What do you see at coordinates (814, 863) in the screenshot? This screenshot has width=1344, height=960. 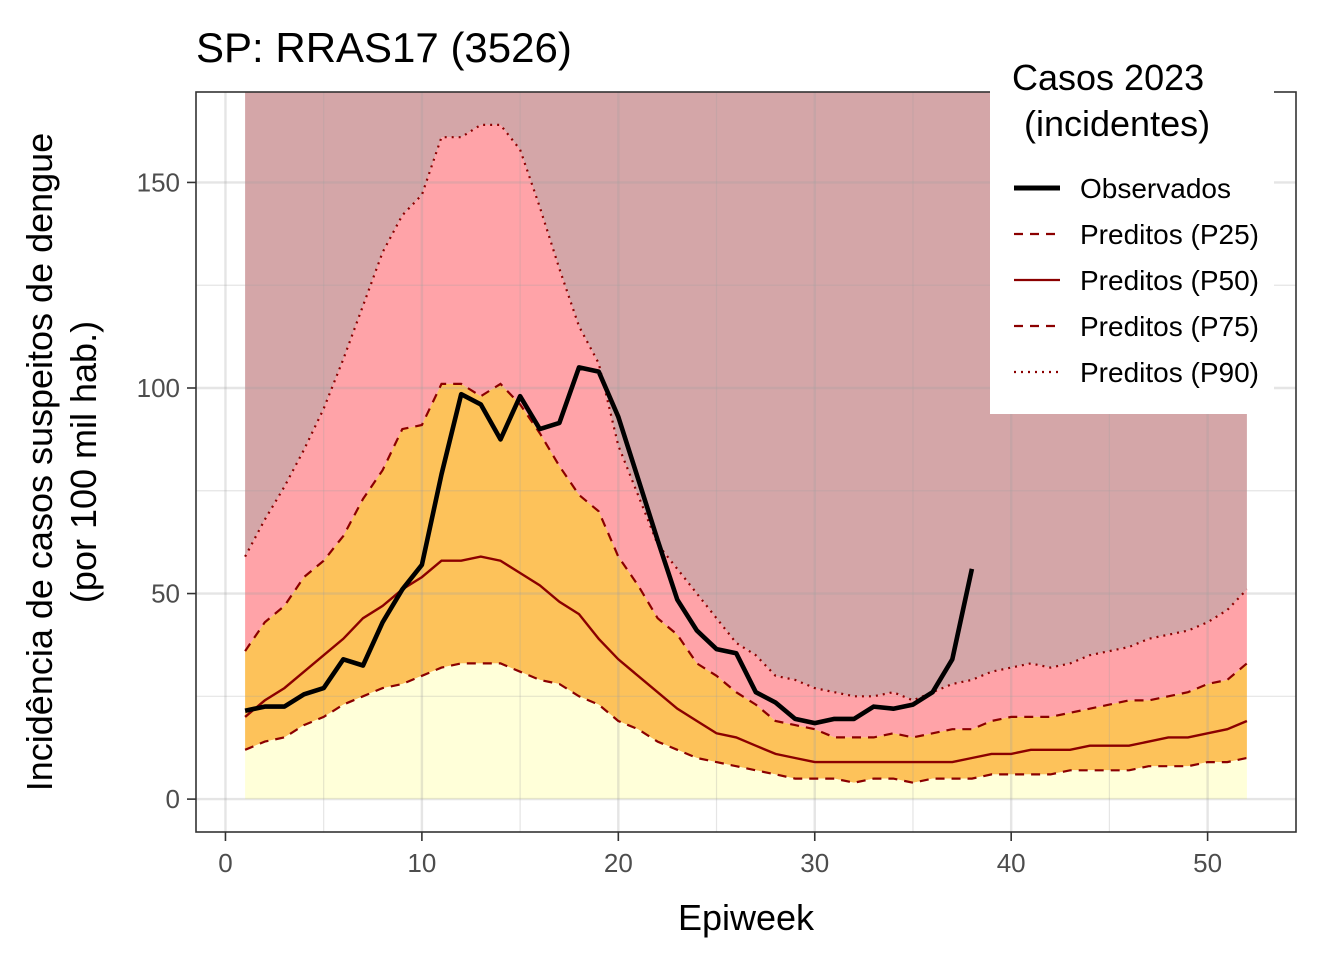 I see `x-tick-label: 30` at bounding box center [814, 863].